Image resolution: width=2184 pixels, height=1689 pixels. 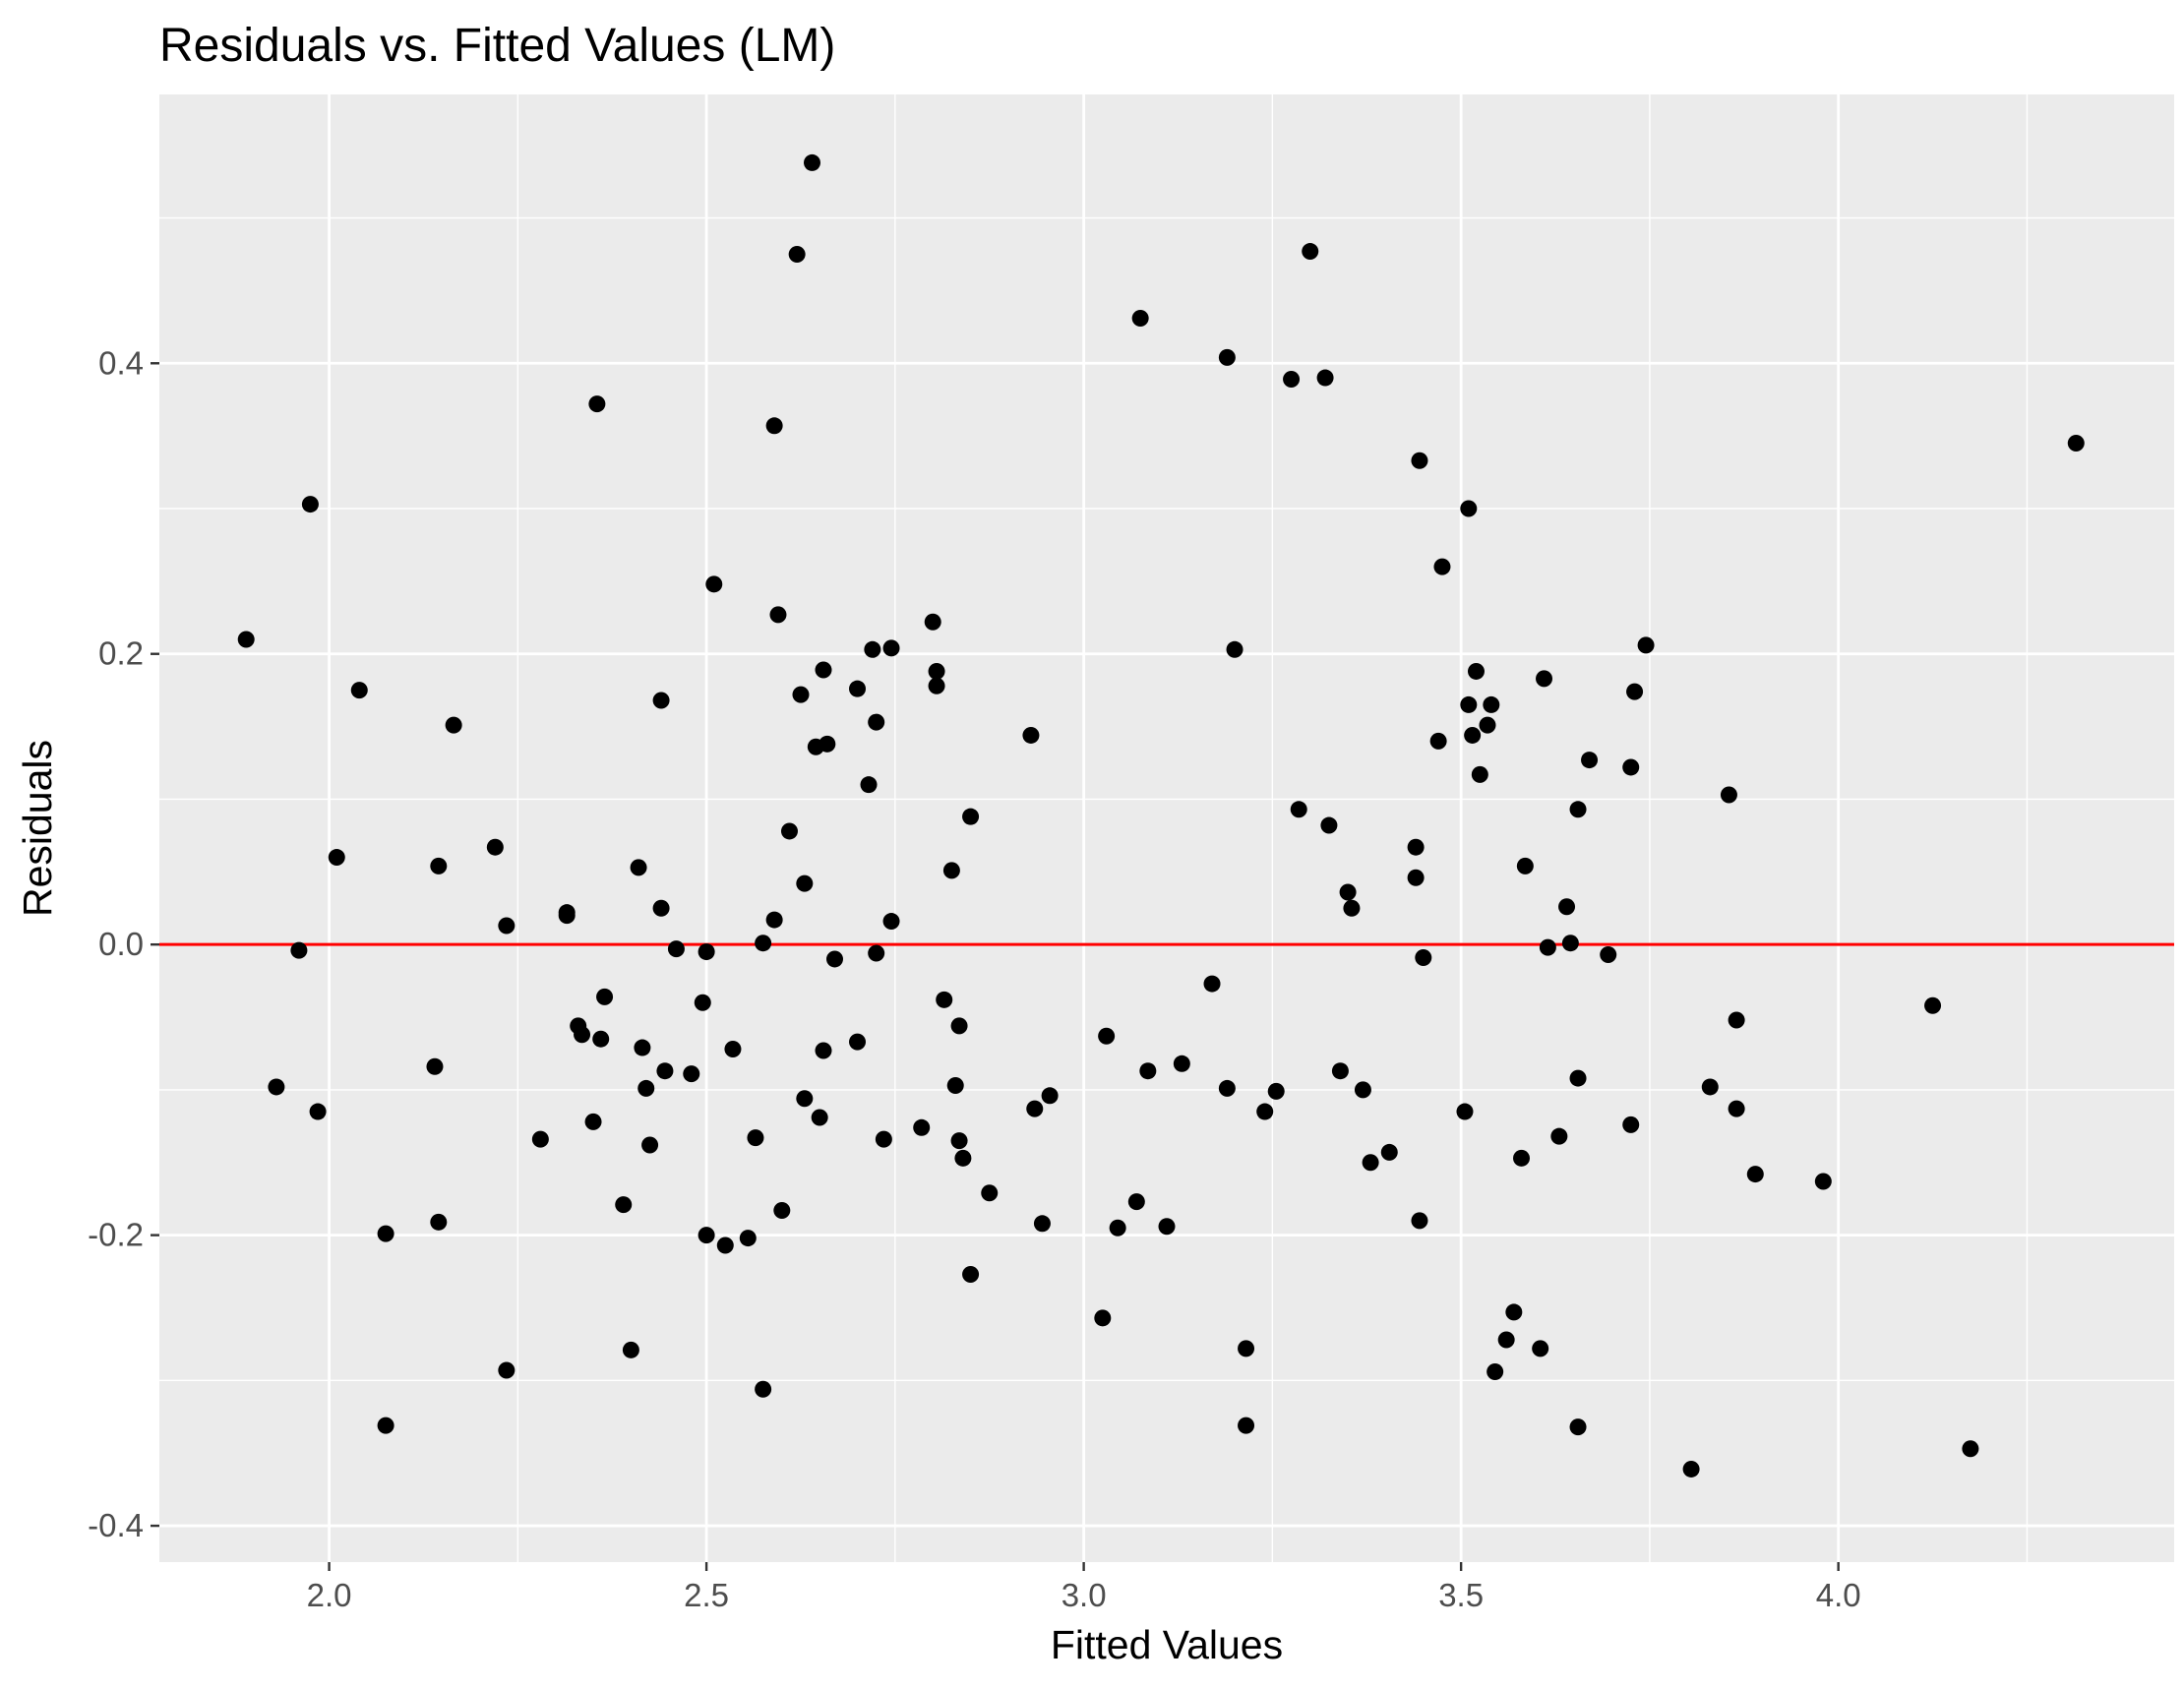 What do you see at coordinates (1461, 1595) in the screenshot?
I see `x-tick-label: 3.5` at bounding box center [1461, 1595].